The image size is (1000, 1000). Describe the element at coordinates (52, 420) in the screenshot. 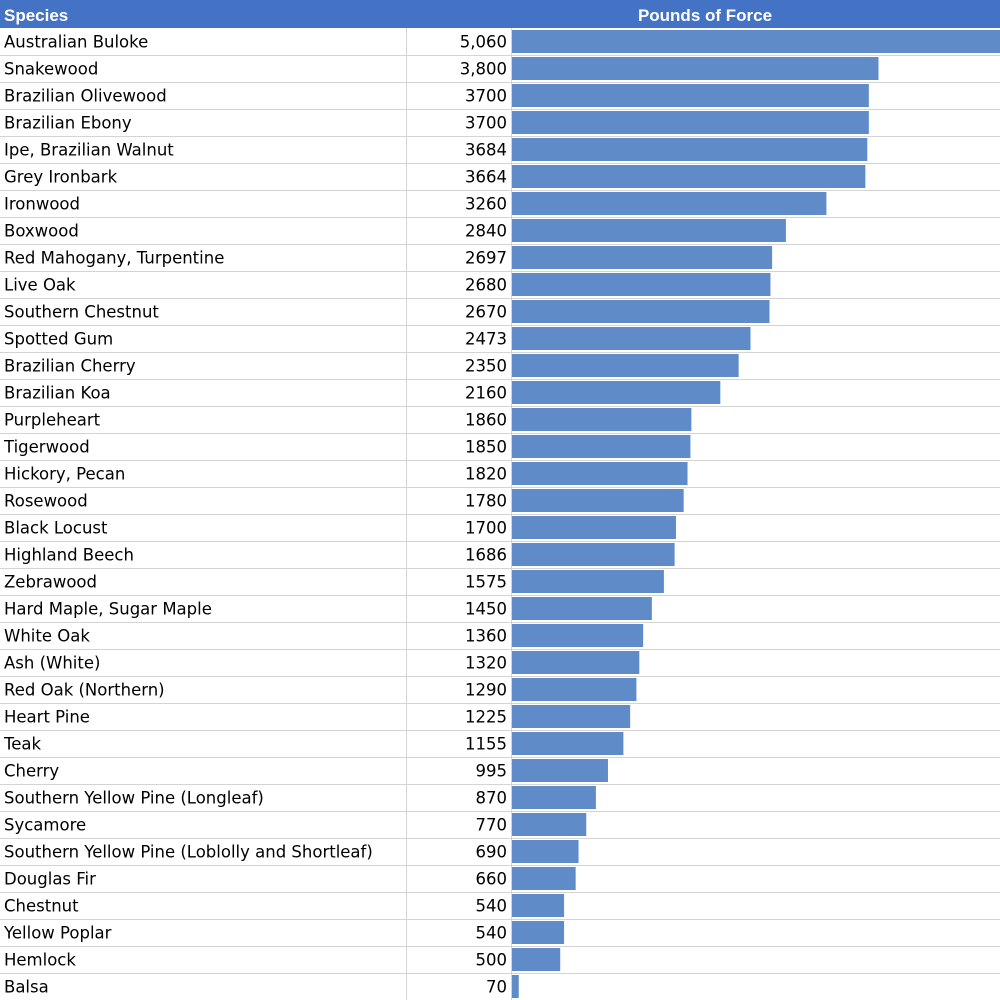

I see `species-name-cell: Purpleheart` at that location.